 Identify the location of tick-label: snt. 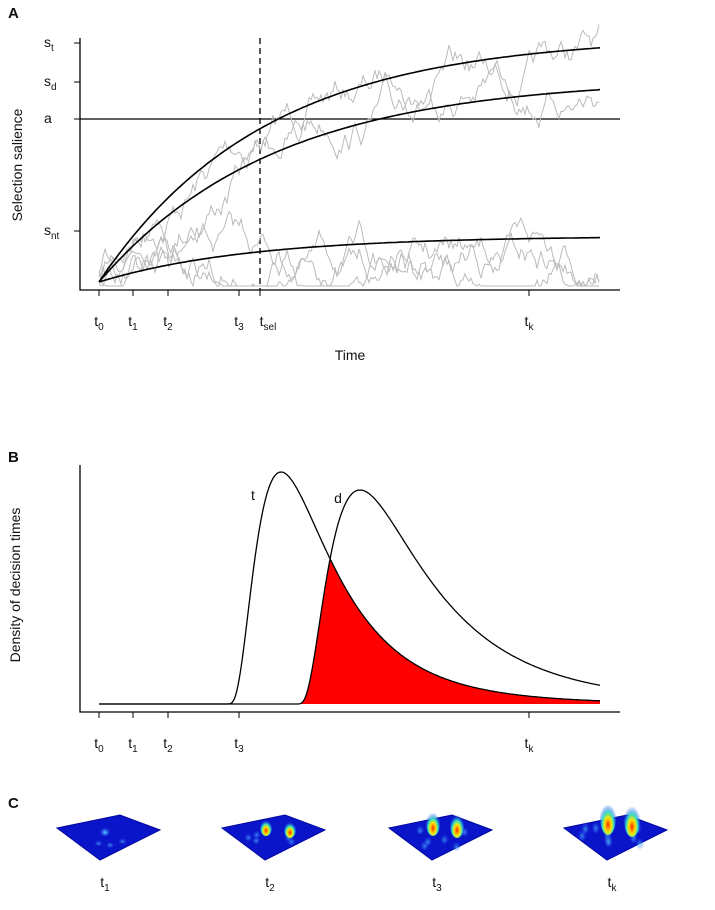
(52, 232).